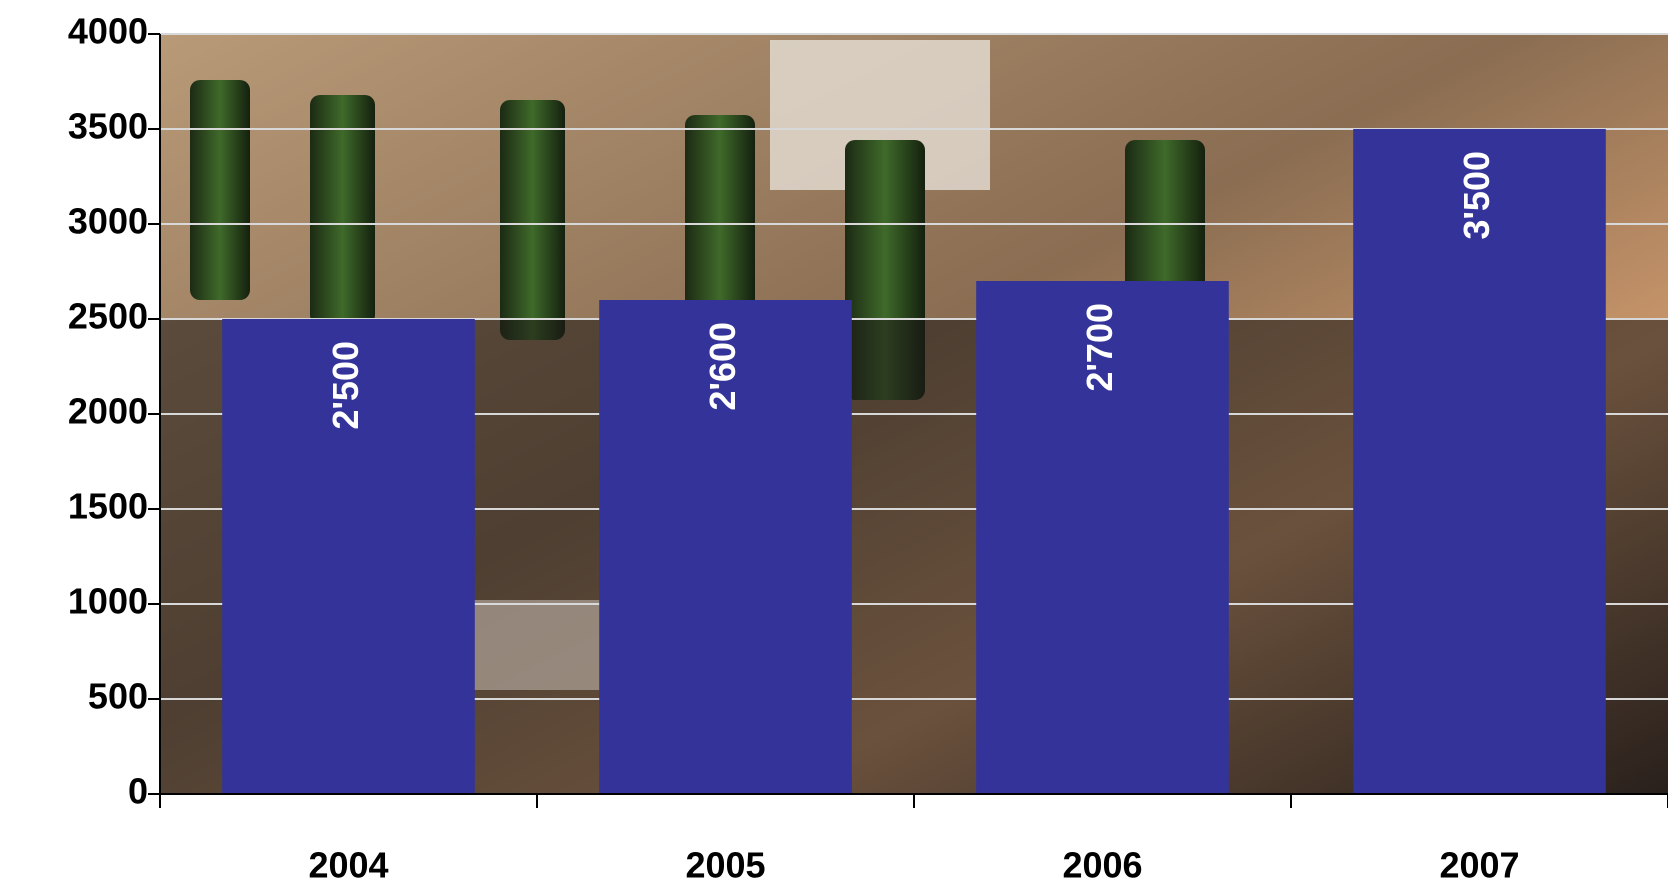  What do you see at coordinates (108, 126) in the screenshot?
I see `y-tick-label: 3500` at bounding box center [108, 126].